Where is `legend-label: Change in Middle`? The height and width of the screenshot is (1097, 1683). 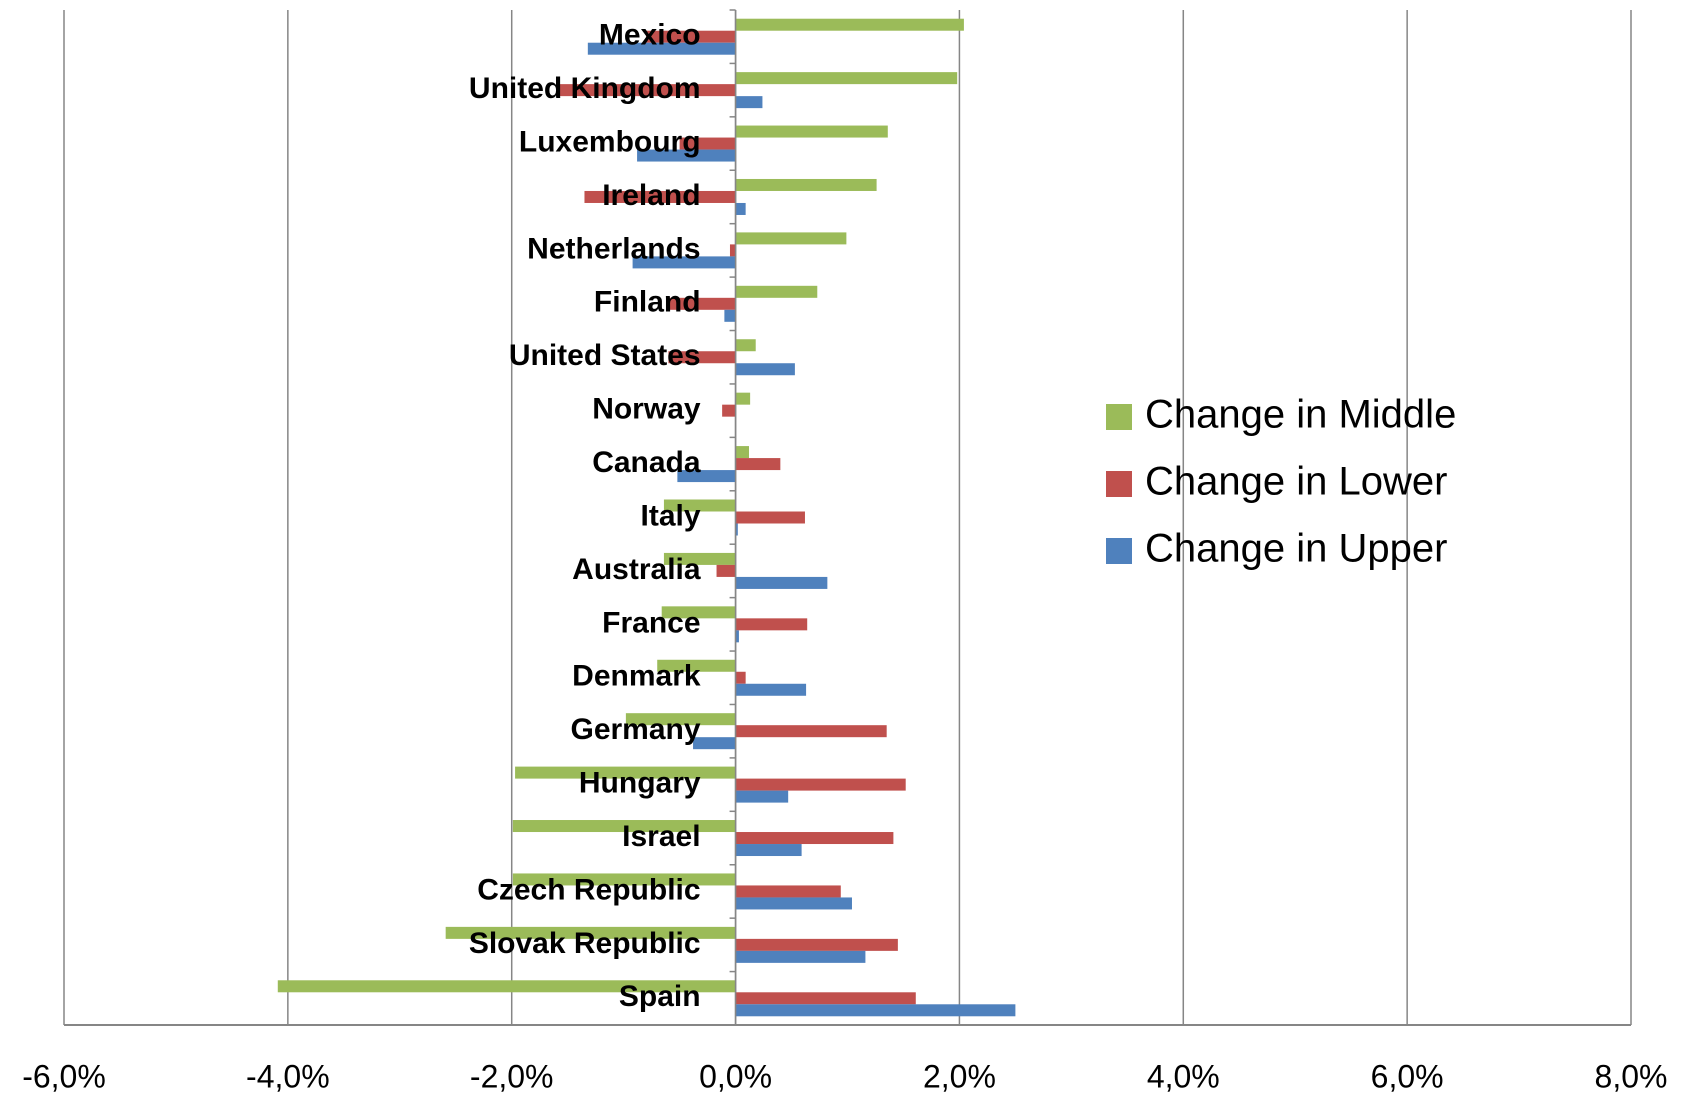
legend-label: Change in Middle is located at coordinates (1300, 415).